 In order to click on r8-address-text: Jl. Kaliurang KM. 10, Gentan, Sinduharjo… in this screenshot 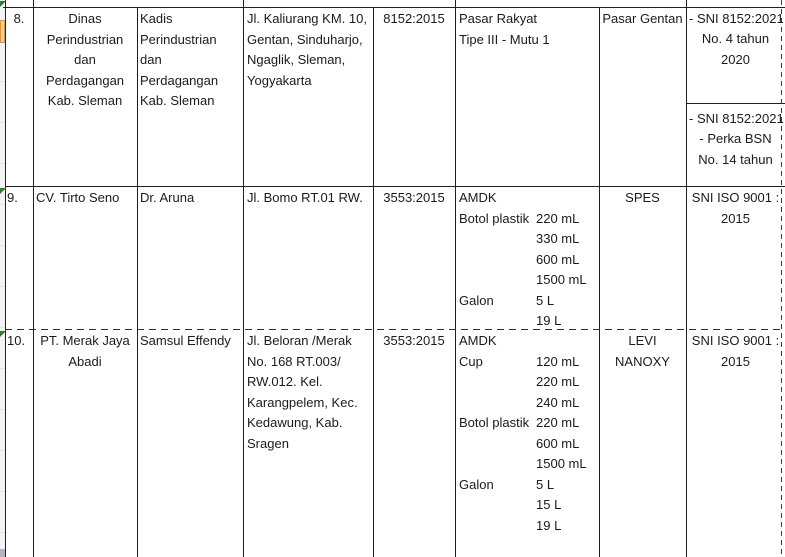, I will do `click(307, 49)`.